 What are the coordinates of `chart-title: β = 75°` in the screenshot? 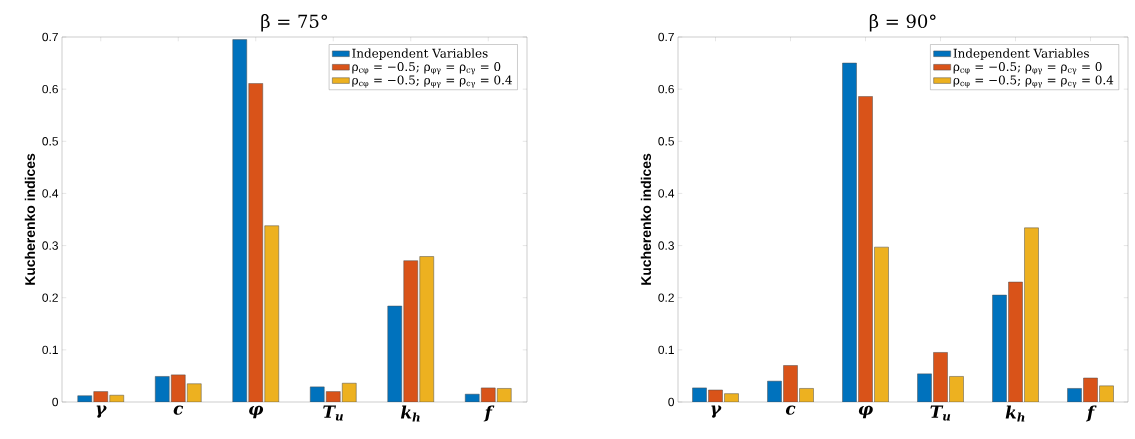 It's located at (294, 23).